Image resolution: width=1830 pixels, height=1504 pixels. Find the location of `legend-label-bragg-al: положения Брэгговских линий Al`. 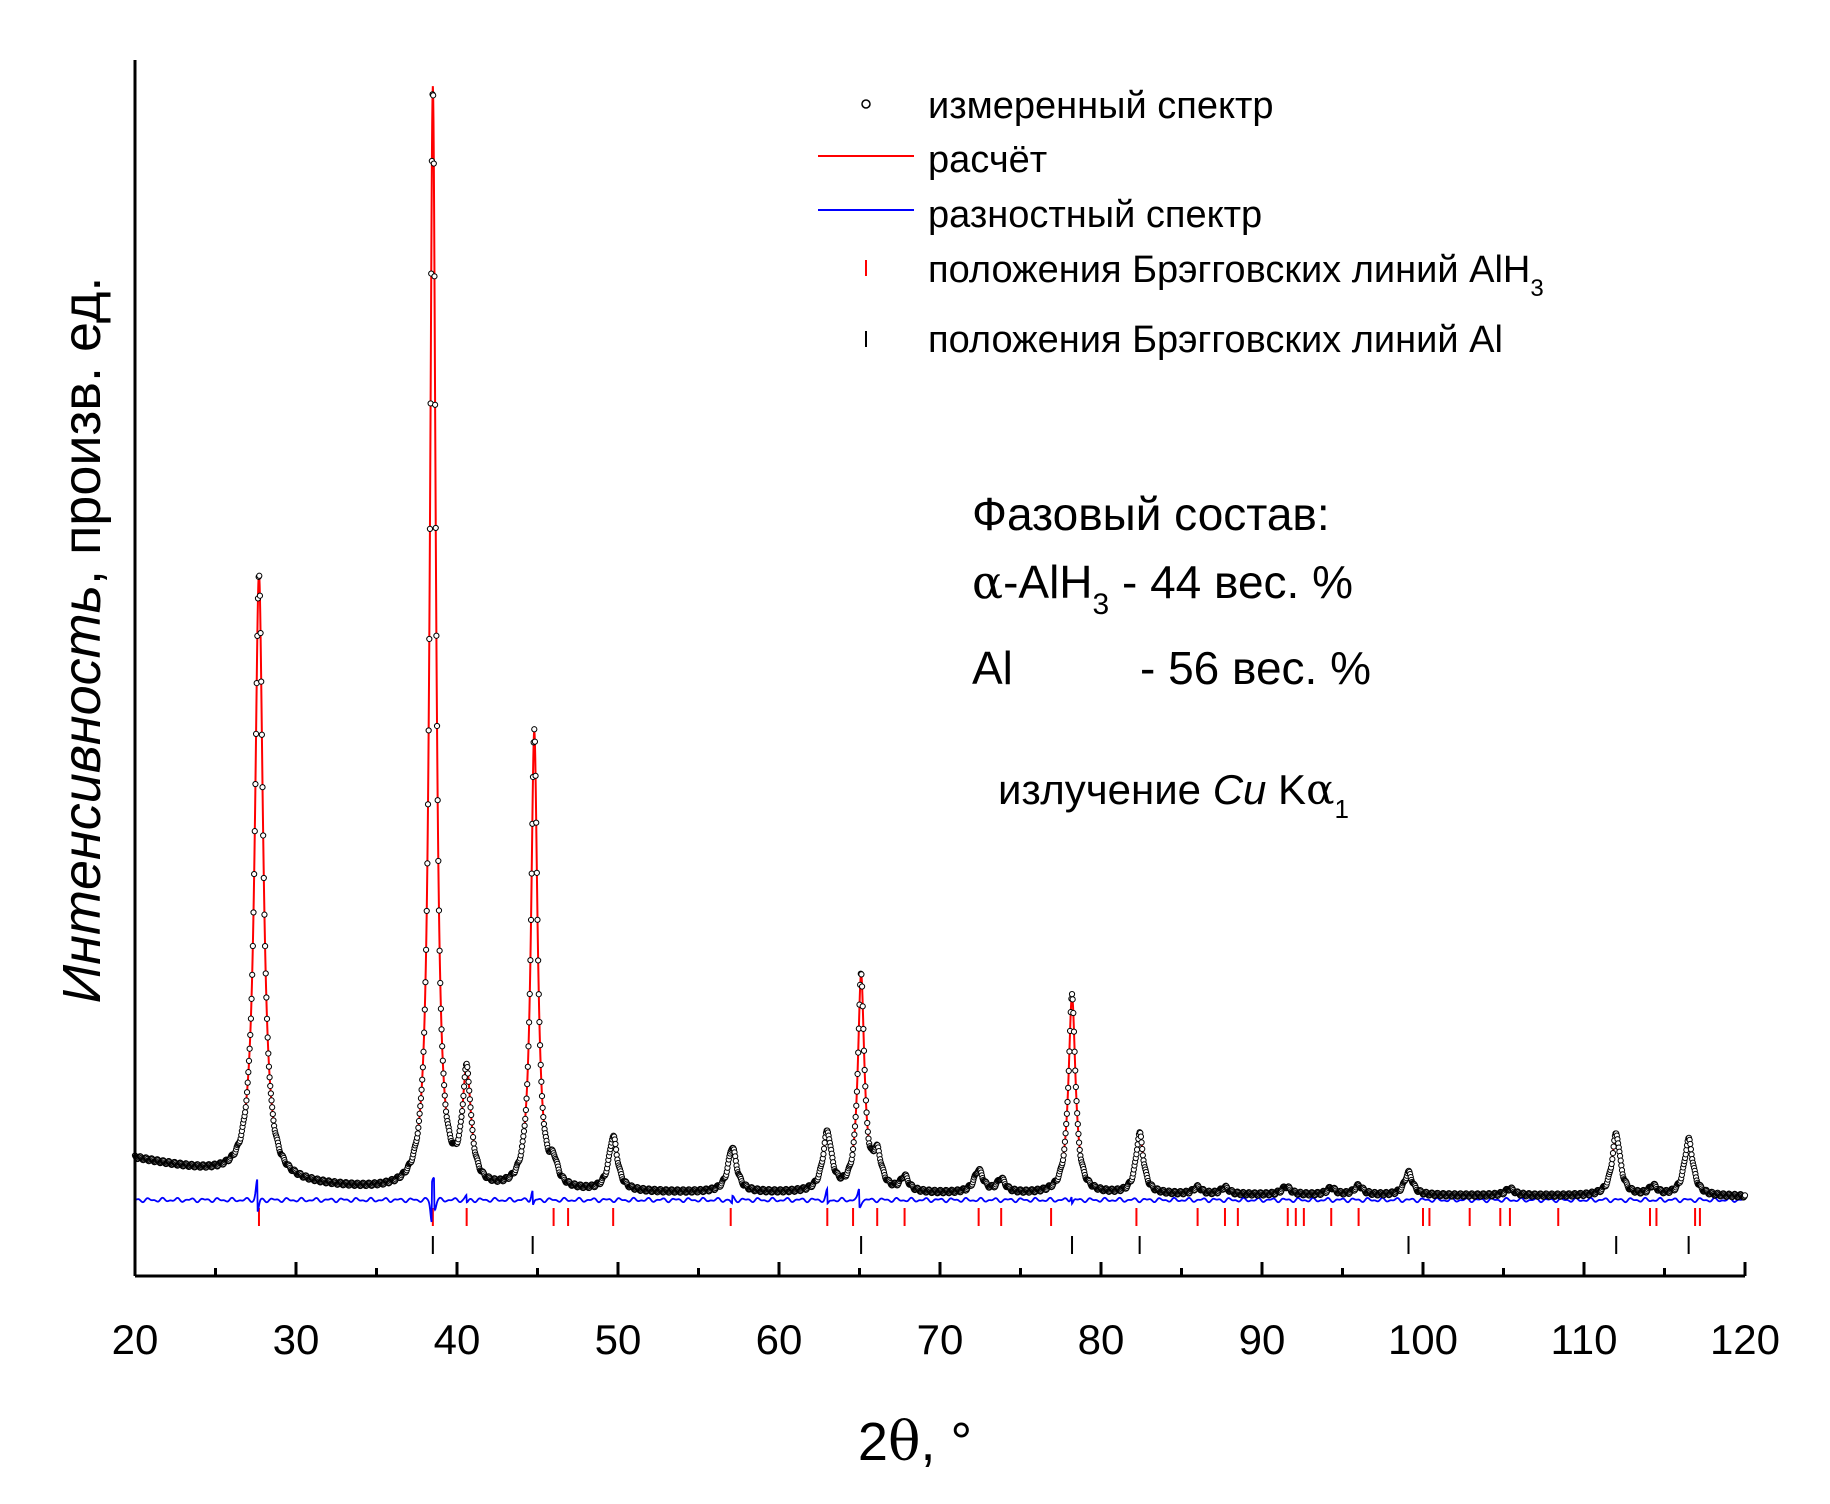

legend-label-bragg-al: положения Брэгговских линий Al is located at coordinates (1215, 340).